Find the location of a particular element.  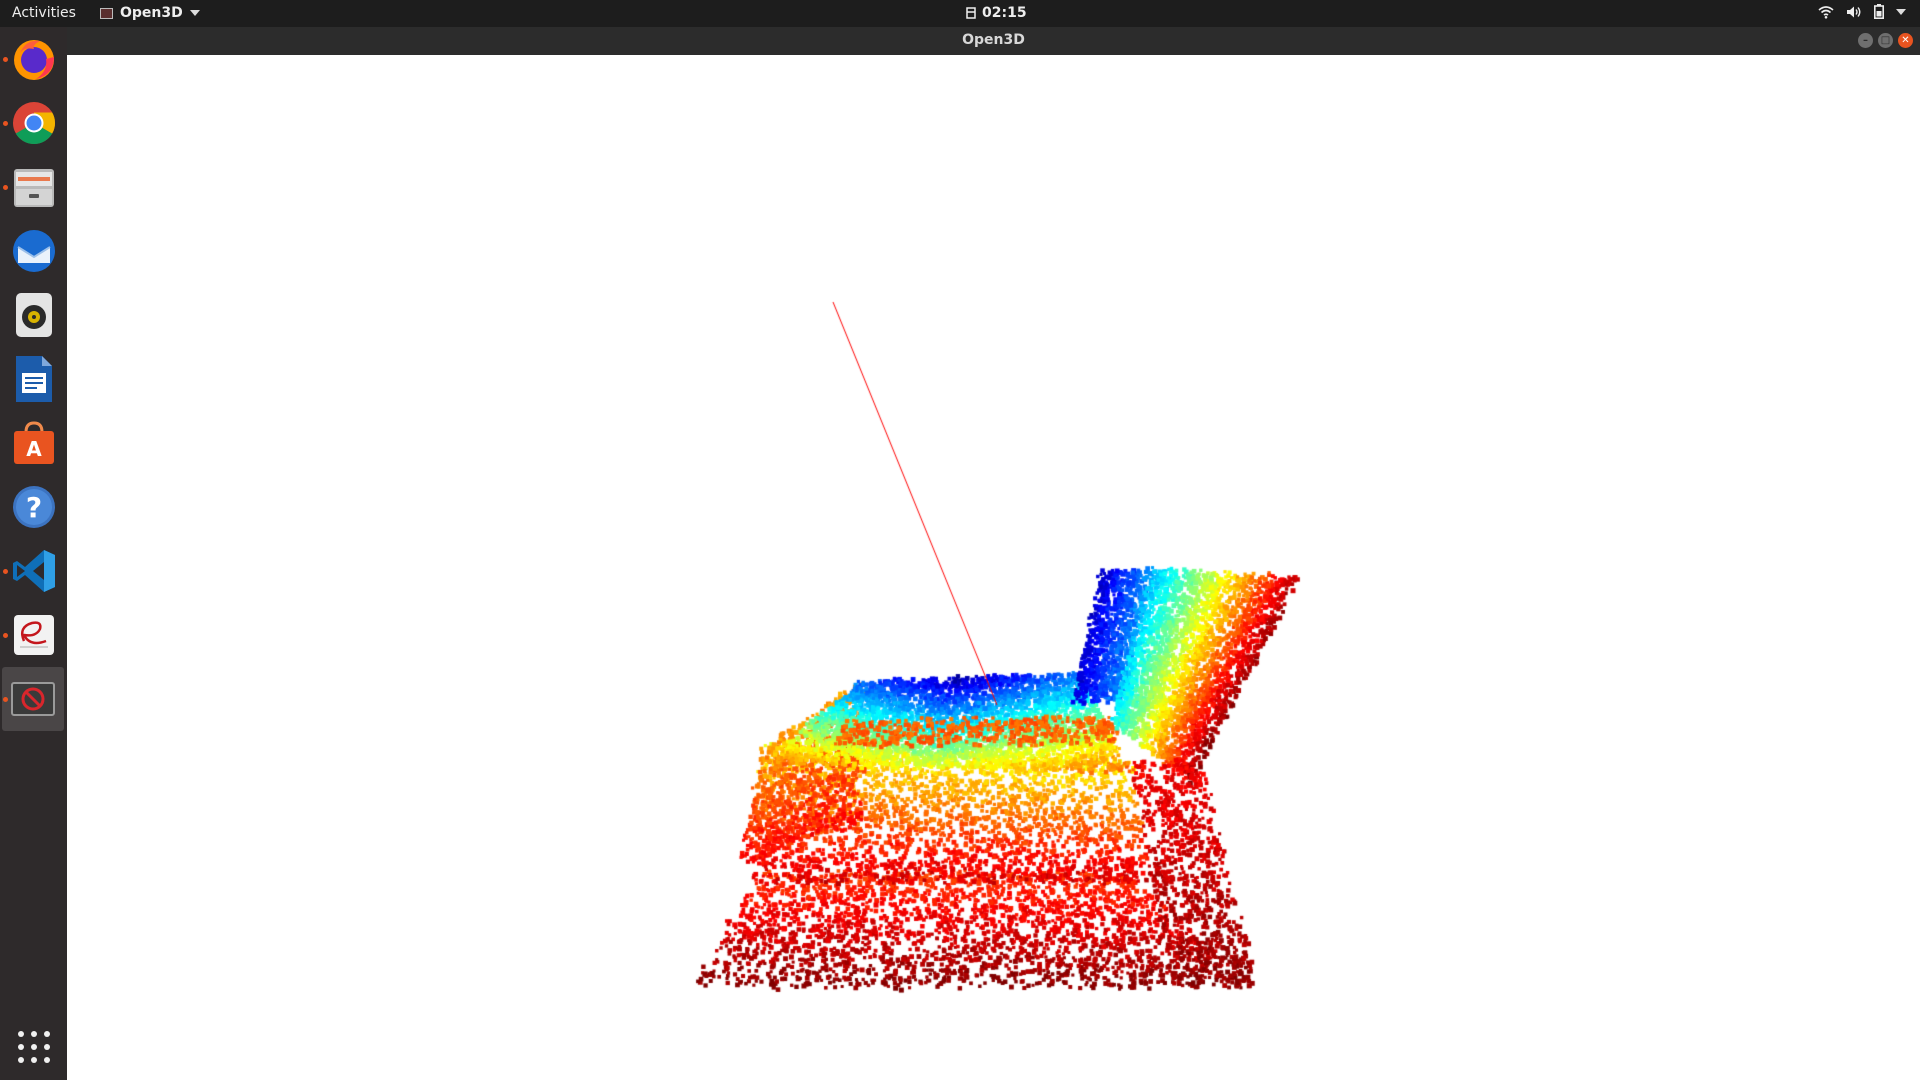

window-controls: – □ ✕ is located at coordinates (1885, 40).